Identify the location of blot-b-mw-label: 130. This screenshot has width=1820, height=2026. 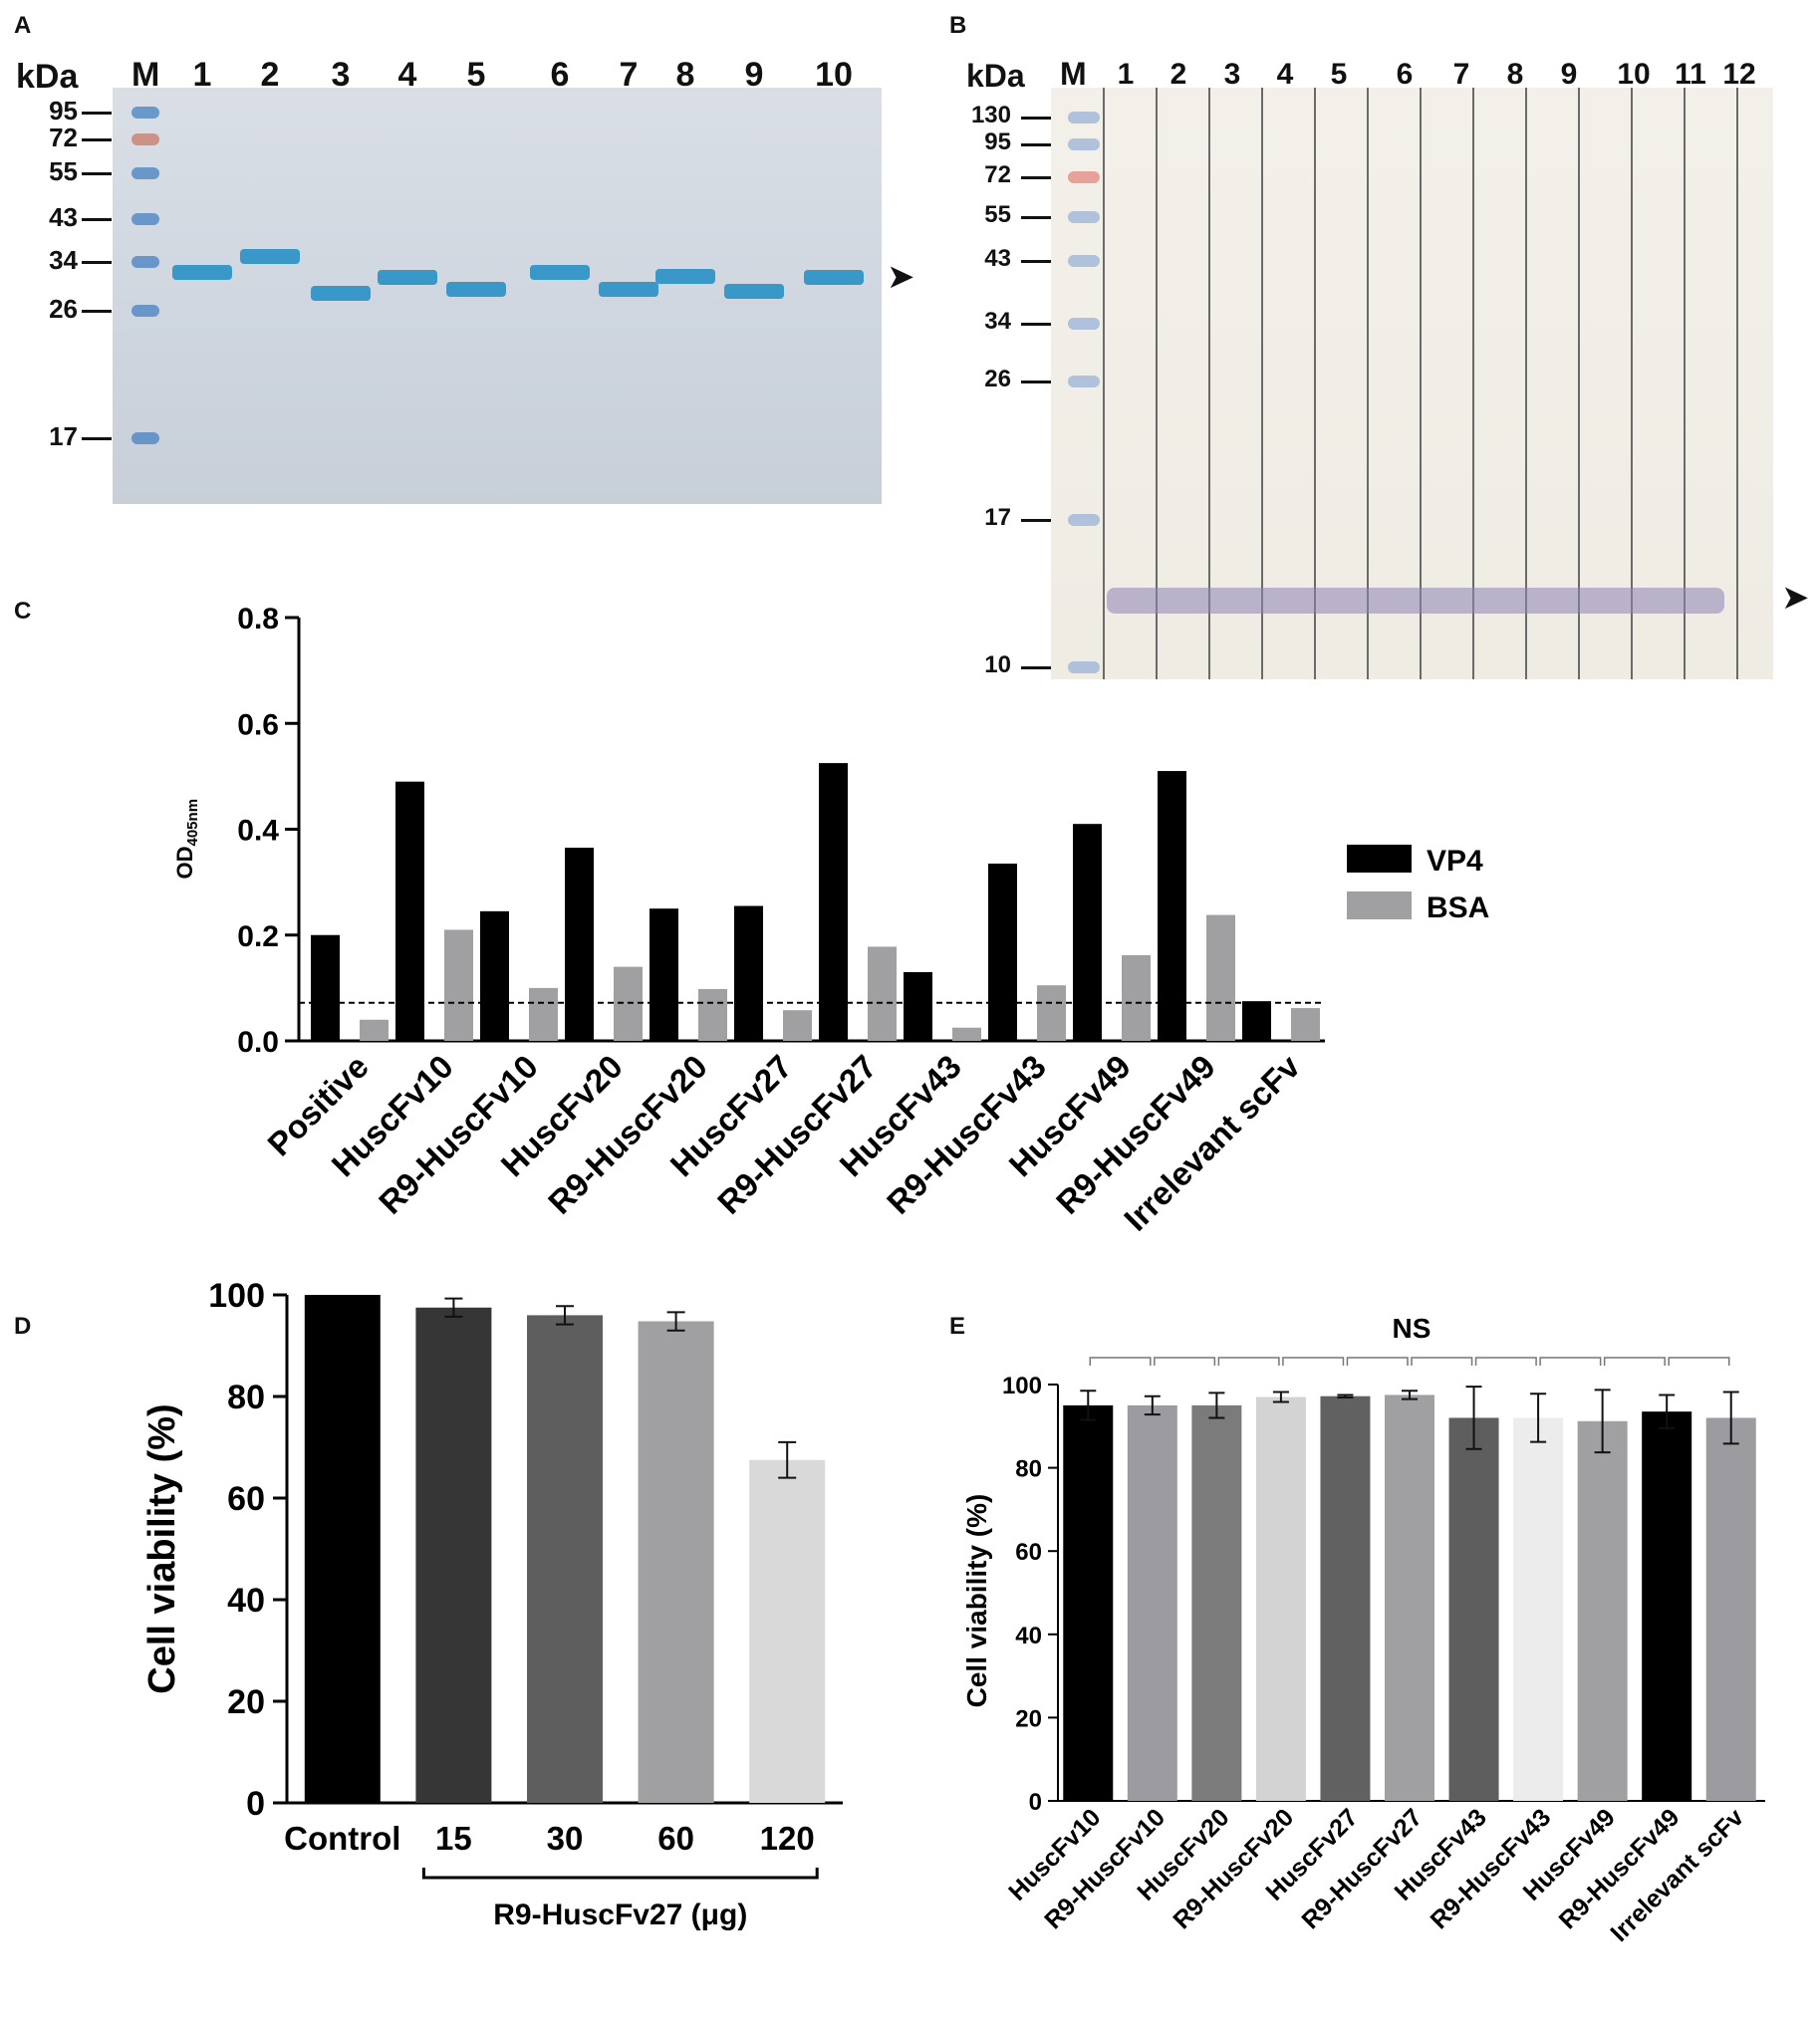
(990, 115).